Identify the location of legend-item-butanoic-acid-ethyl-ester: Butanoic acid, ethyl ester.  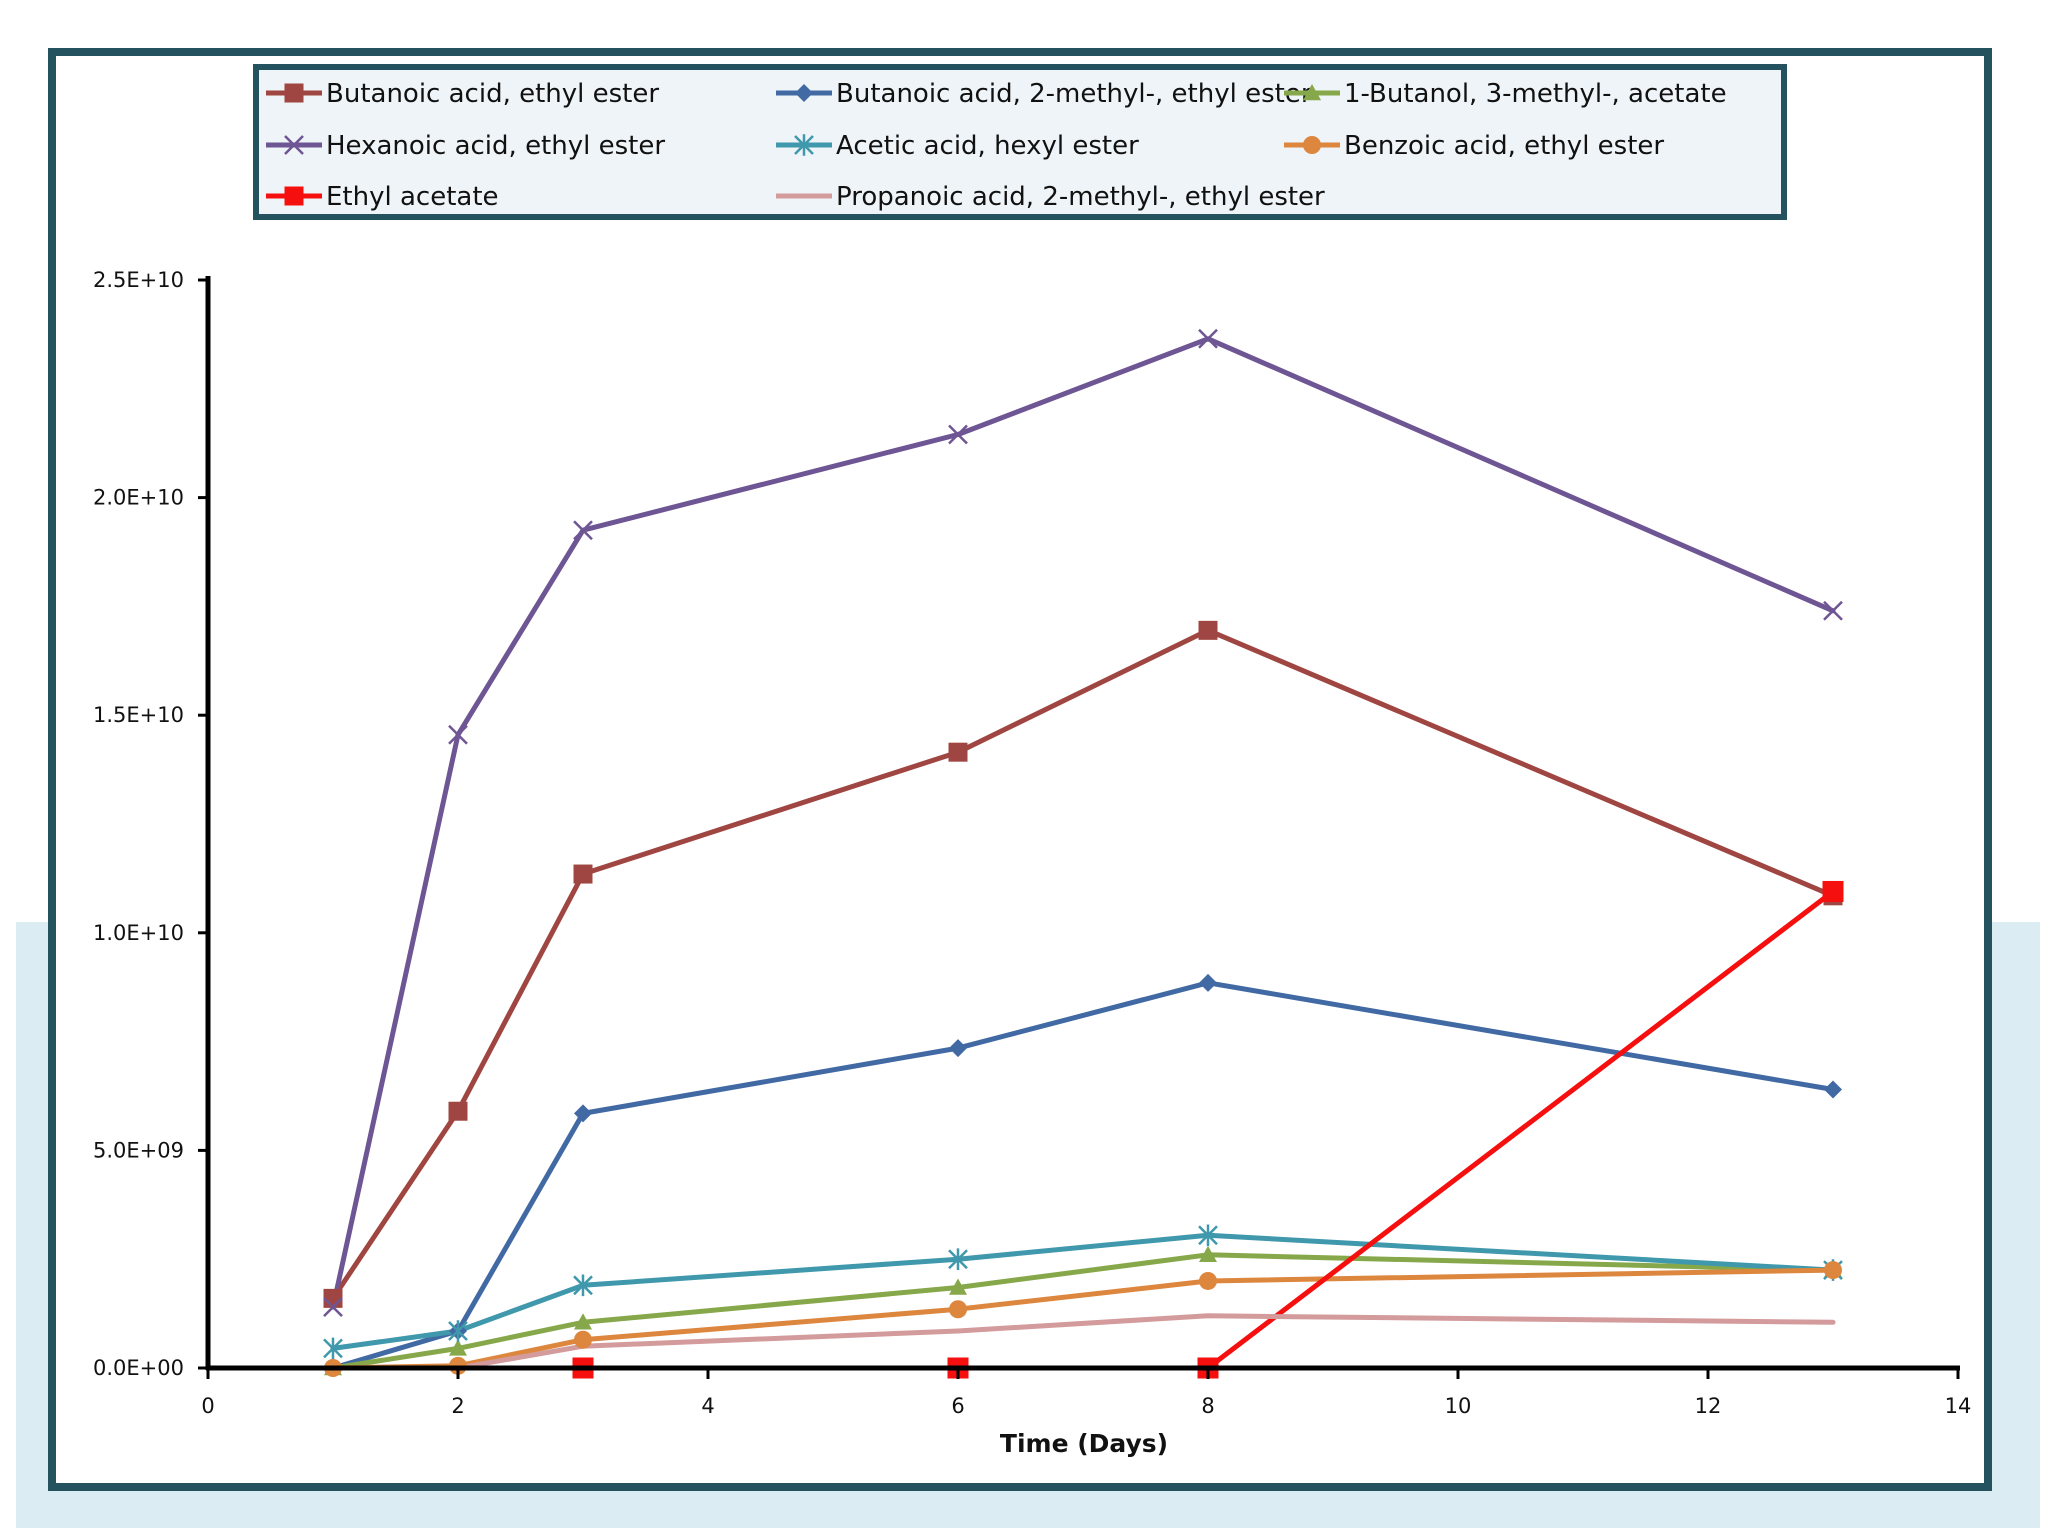
(462, 94).